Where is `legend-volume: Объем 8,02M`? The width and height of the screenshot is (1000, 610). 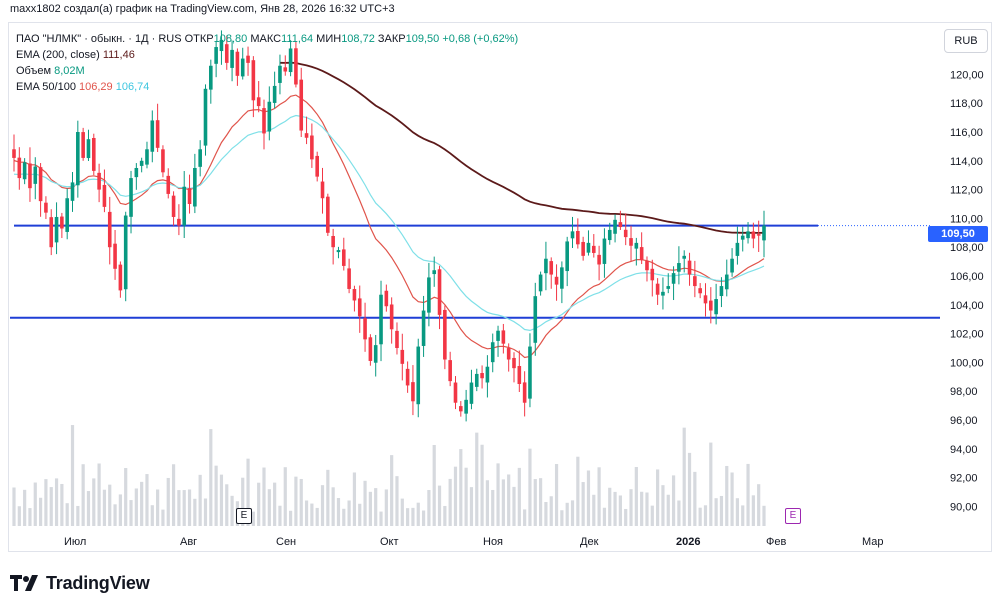
legend-volume: Объем 8,02M is located at coordinates (267, 71).